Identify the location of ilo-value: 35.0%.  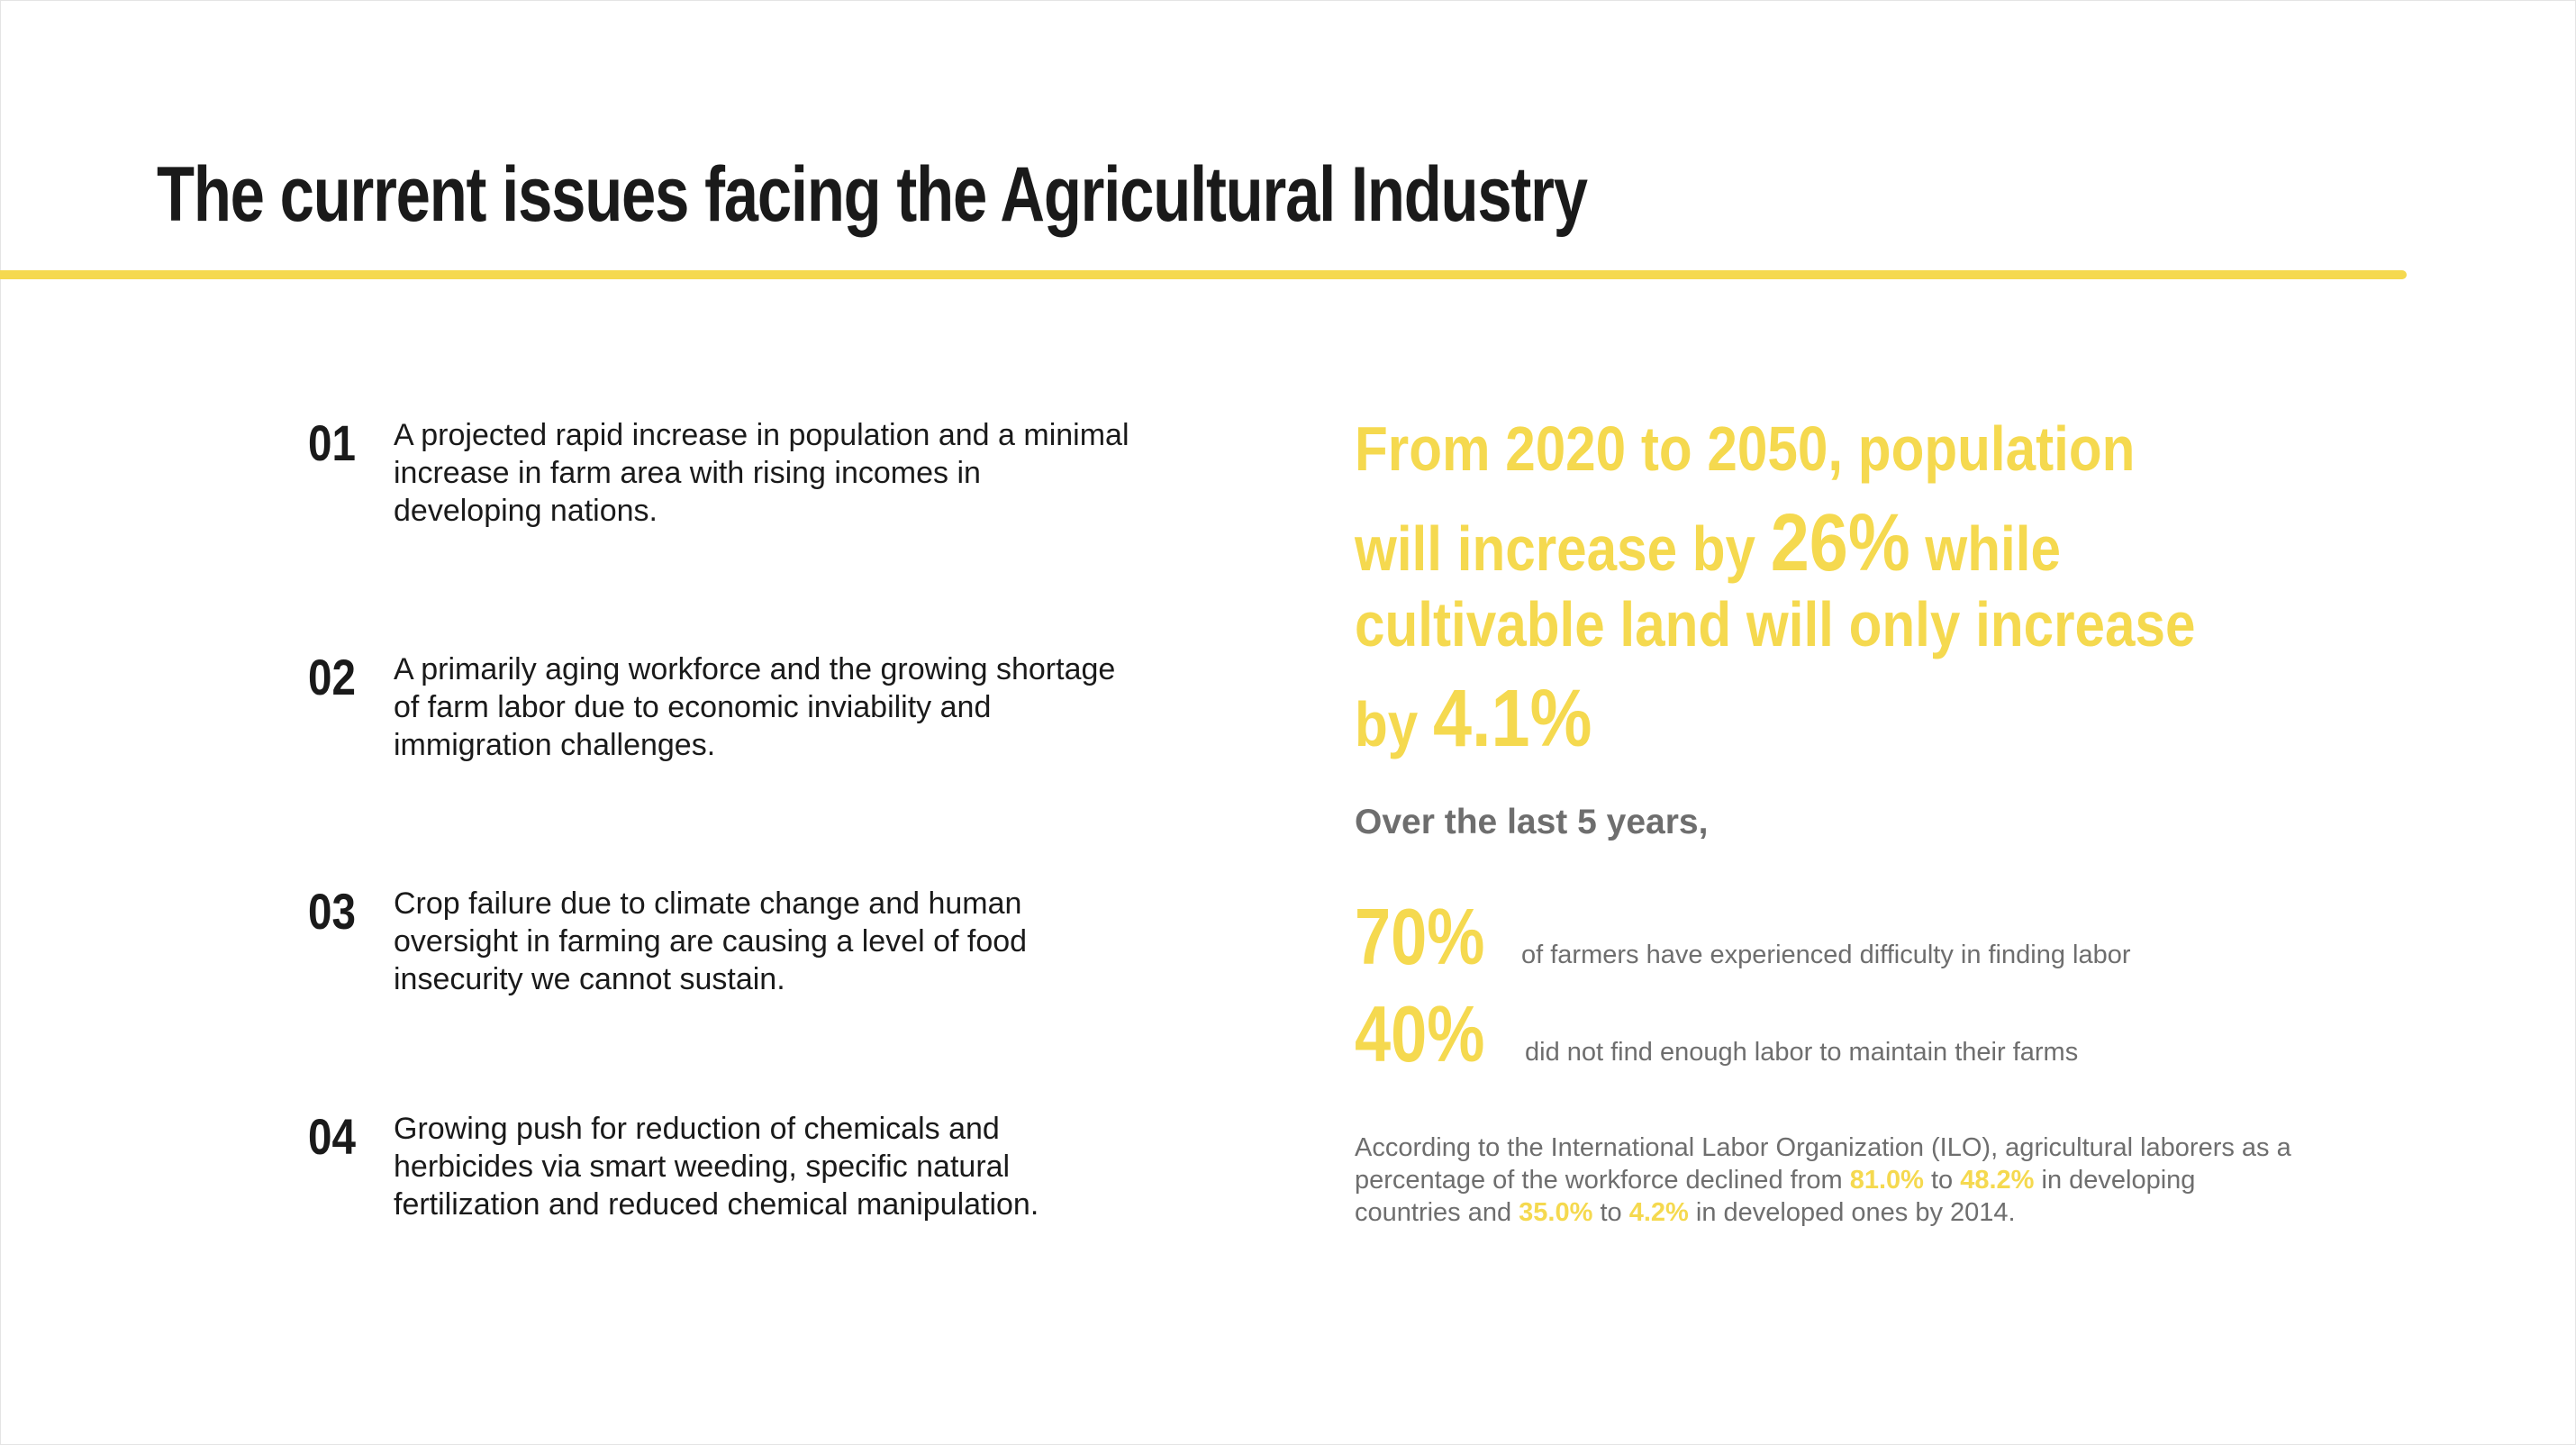
(1556, 1212).